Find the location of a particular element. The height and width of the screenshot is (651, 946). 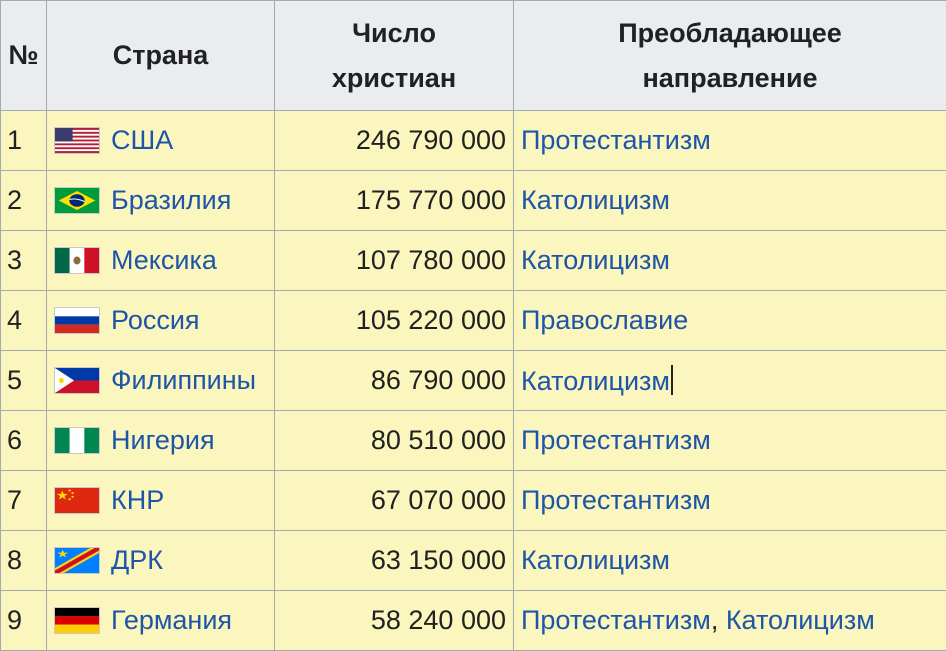

country-link: Мексика is located at coordinates (164, 260).